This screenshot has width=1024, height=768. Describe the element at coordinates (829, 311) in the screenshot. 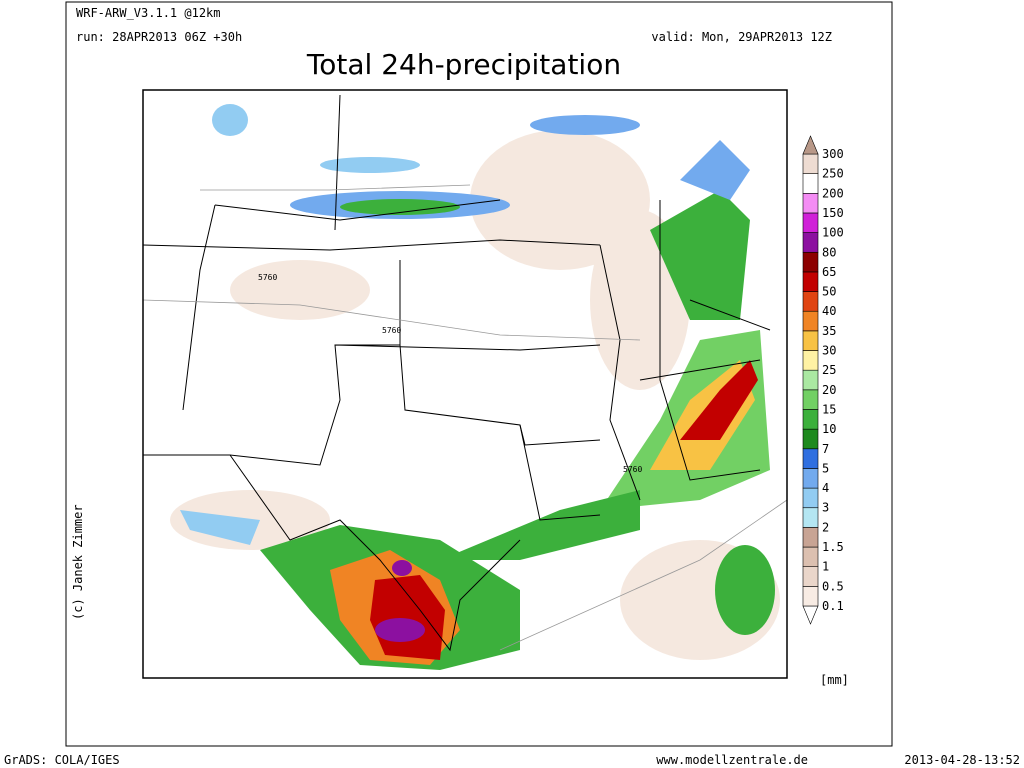

I see `colorbar-label: 40` at that location.